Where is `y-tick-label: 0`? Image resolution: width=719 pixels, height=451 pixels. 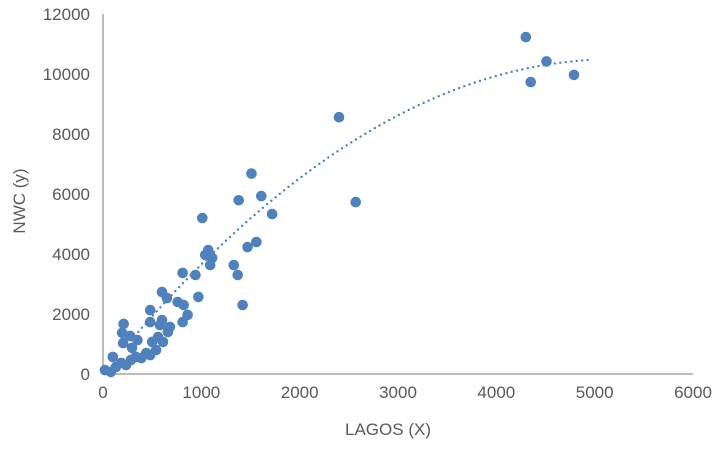 y-tick-label: 0 is located at coordinates (85, 374).